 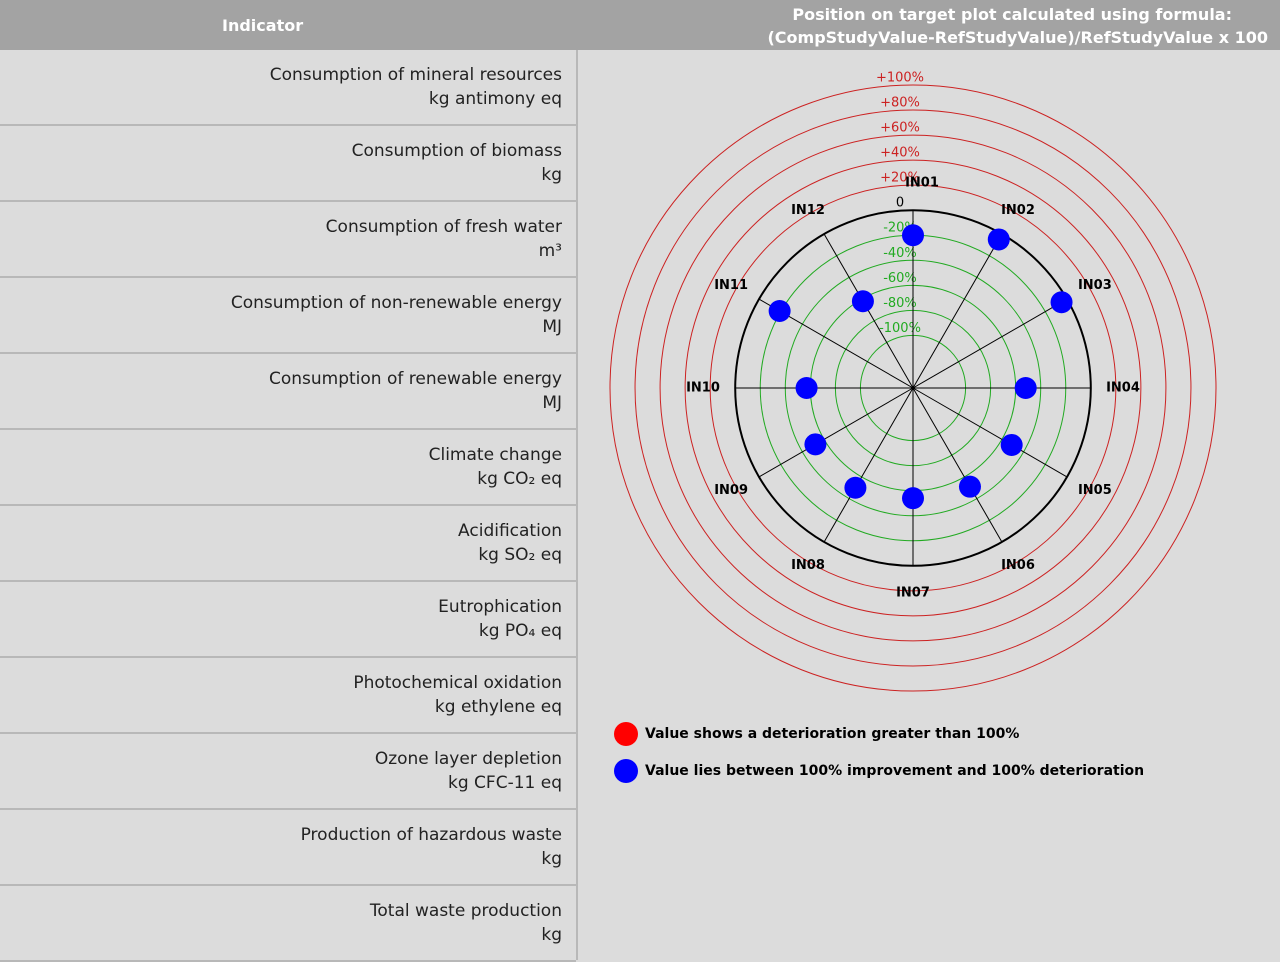 What do you see at coordinates (900, 128) in the screenshot?
I see `ring-label: +60%` at bounding box center [900, 128].